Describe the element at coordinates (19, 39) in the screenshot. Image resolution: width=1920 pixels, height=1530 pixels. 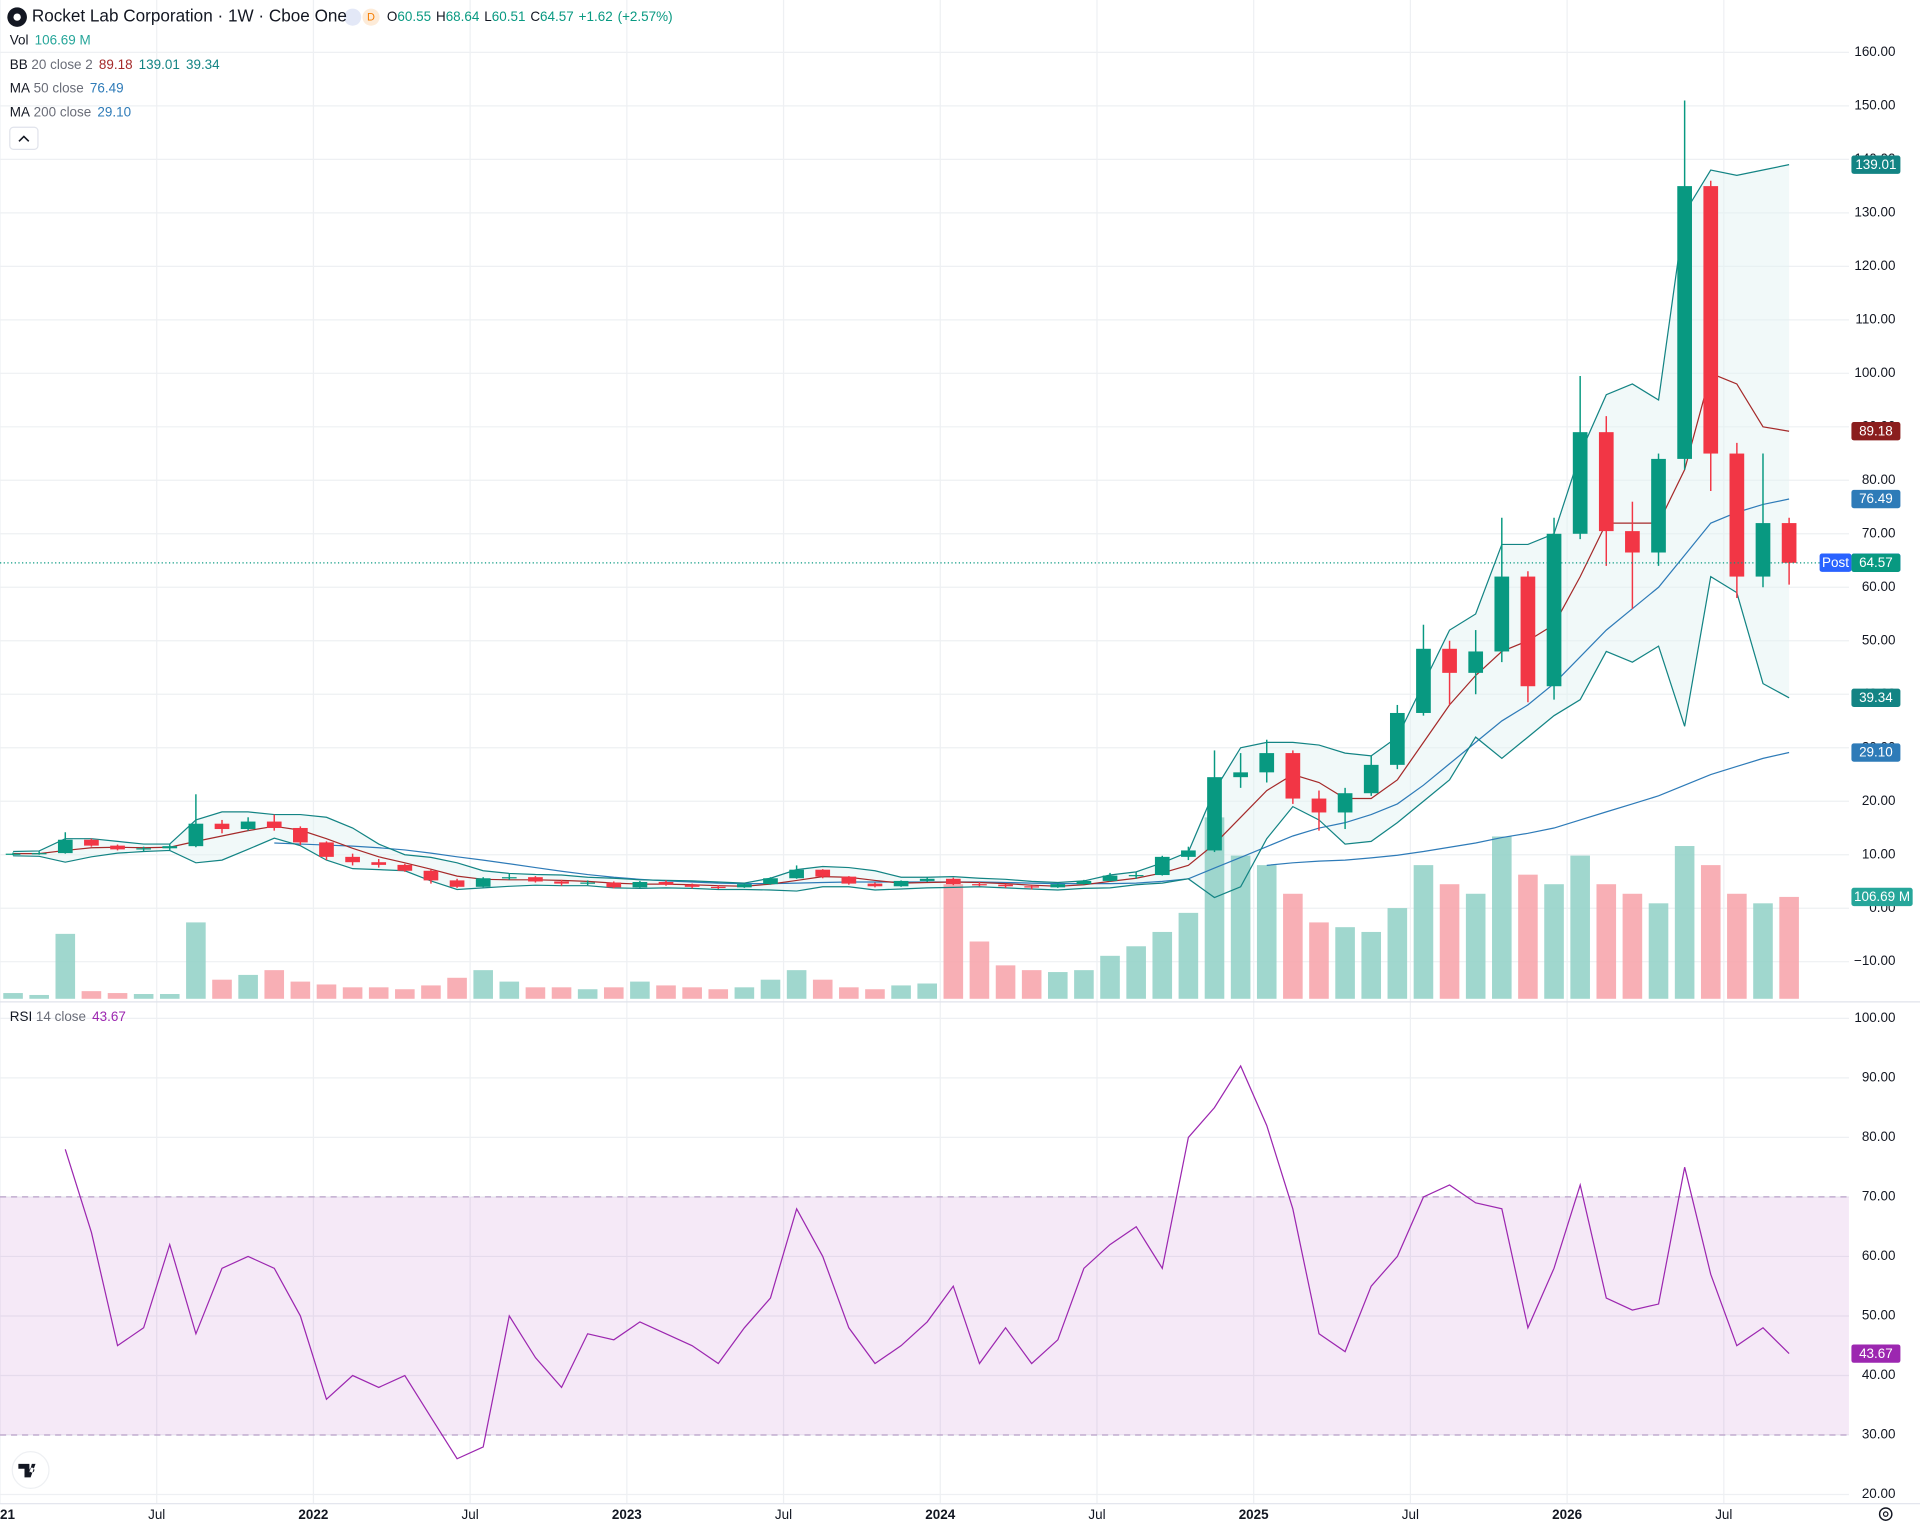
I see `legend-name: Vol` at that location.